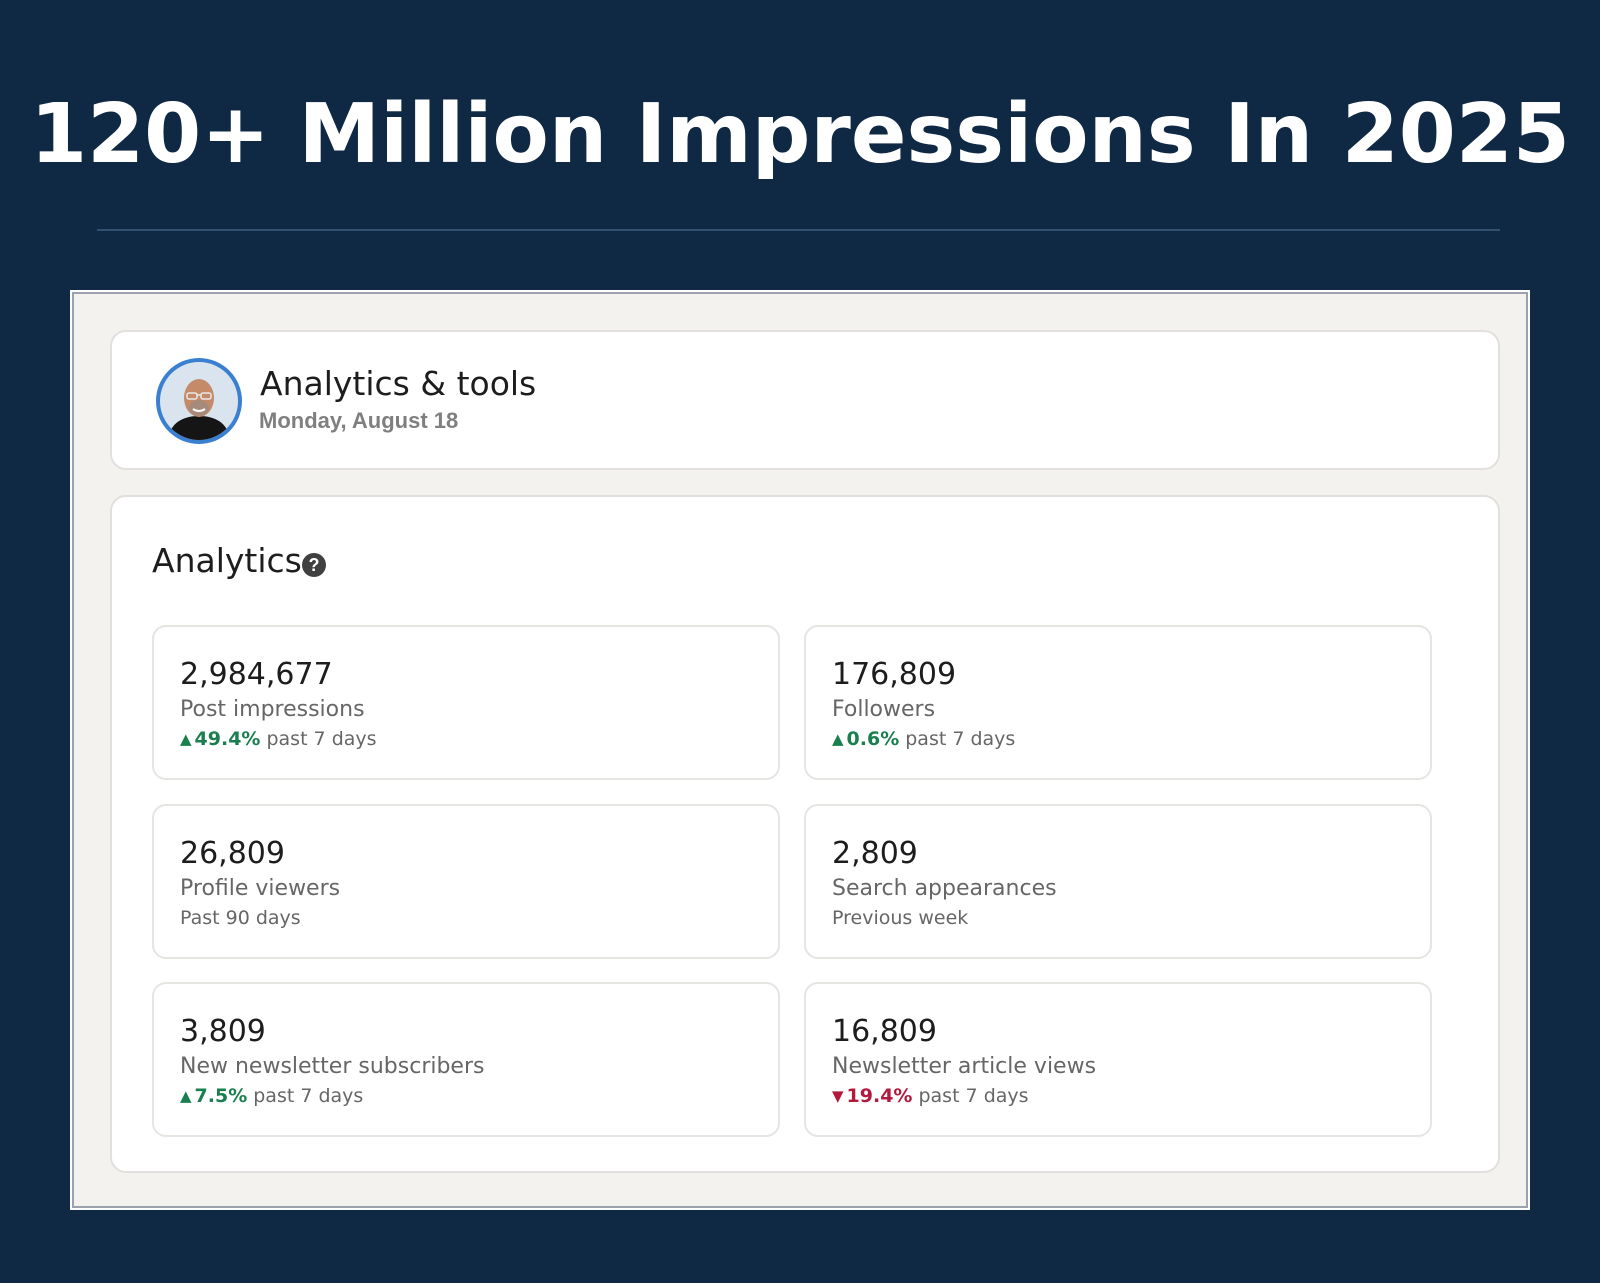  I want to click on metric-label: Post impressions, so click(272, 709).